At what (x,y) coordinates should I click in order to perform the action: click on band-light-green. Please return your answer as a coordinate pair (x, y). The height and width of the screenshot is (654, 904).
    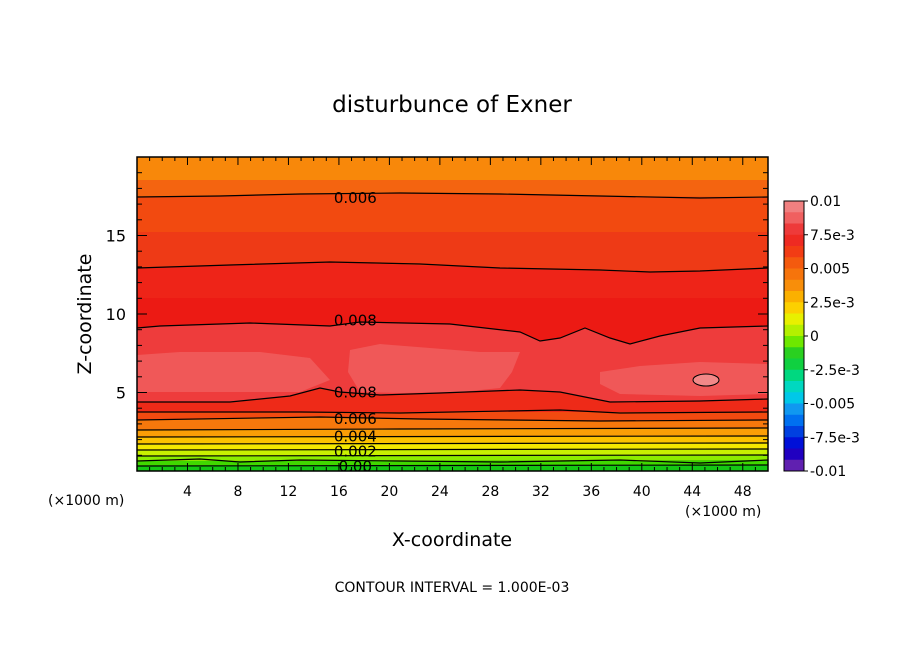
    Looking at the image, I should click on (452, 458).